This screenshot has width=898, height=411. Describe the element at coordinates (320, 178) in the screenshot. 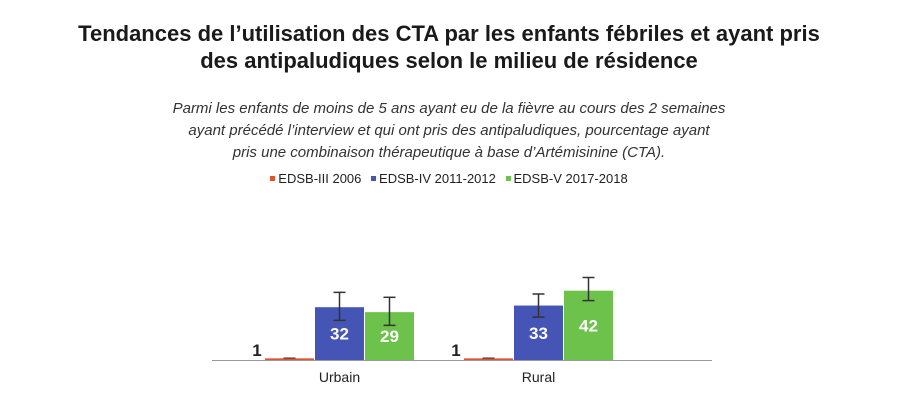

I see `legend-label-series-1: EDSB-III 2006` at that location.